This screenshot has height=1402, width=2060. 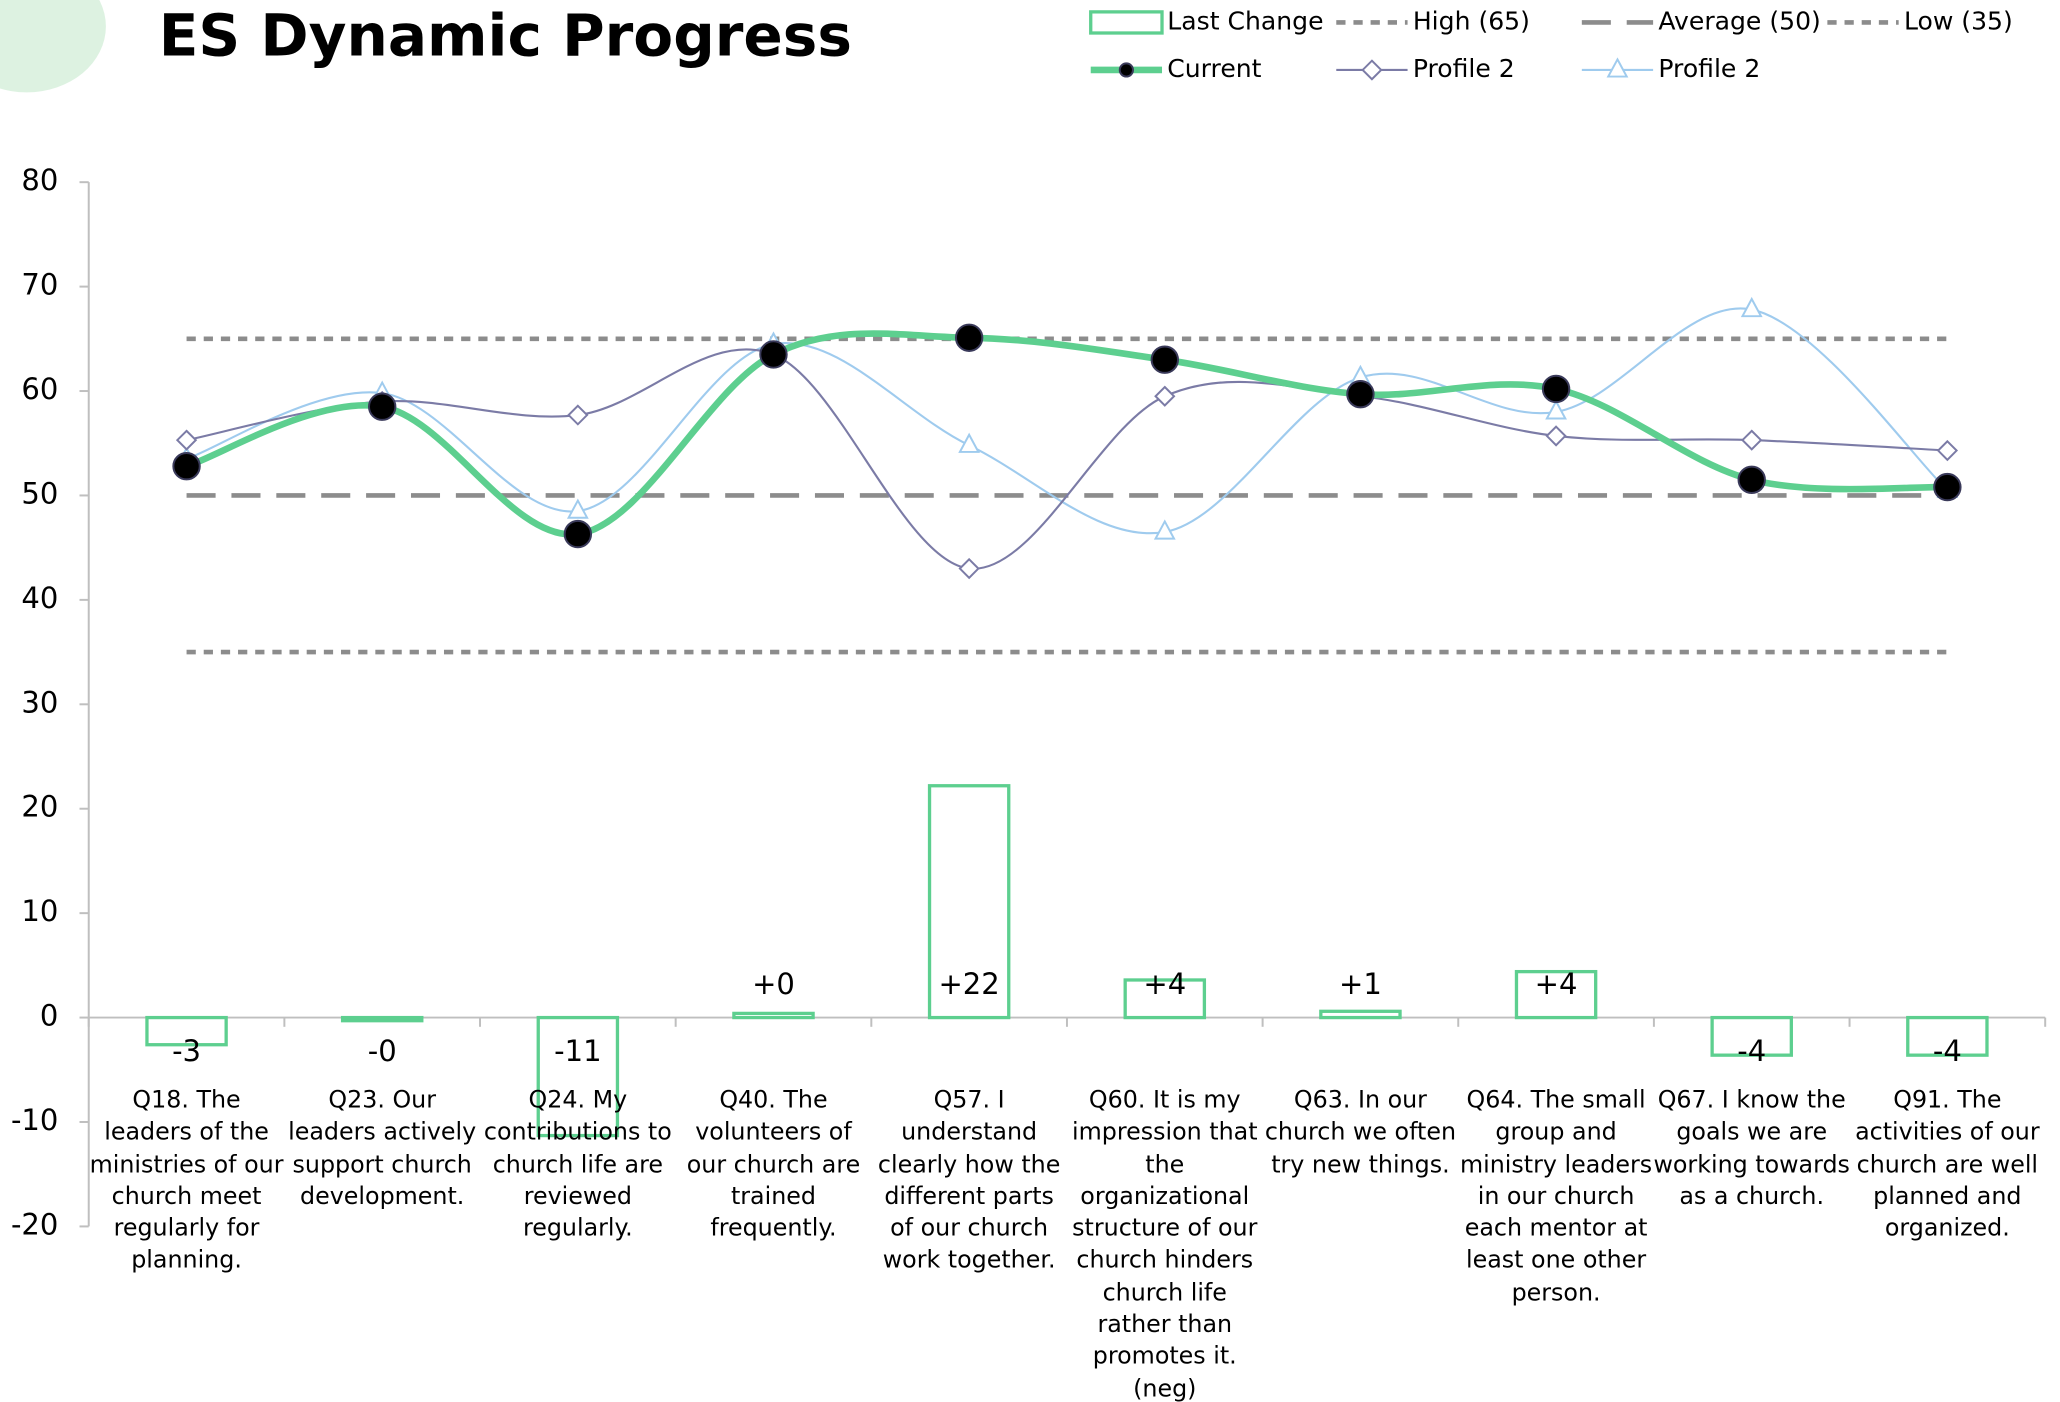 What do you see at coordinates (39, 702) in the screenshot?
I see `y-tick-label: 30` at bounding box center [39, 702].